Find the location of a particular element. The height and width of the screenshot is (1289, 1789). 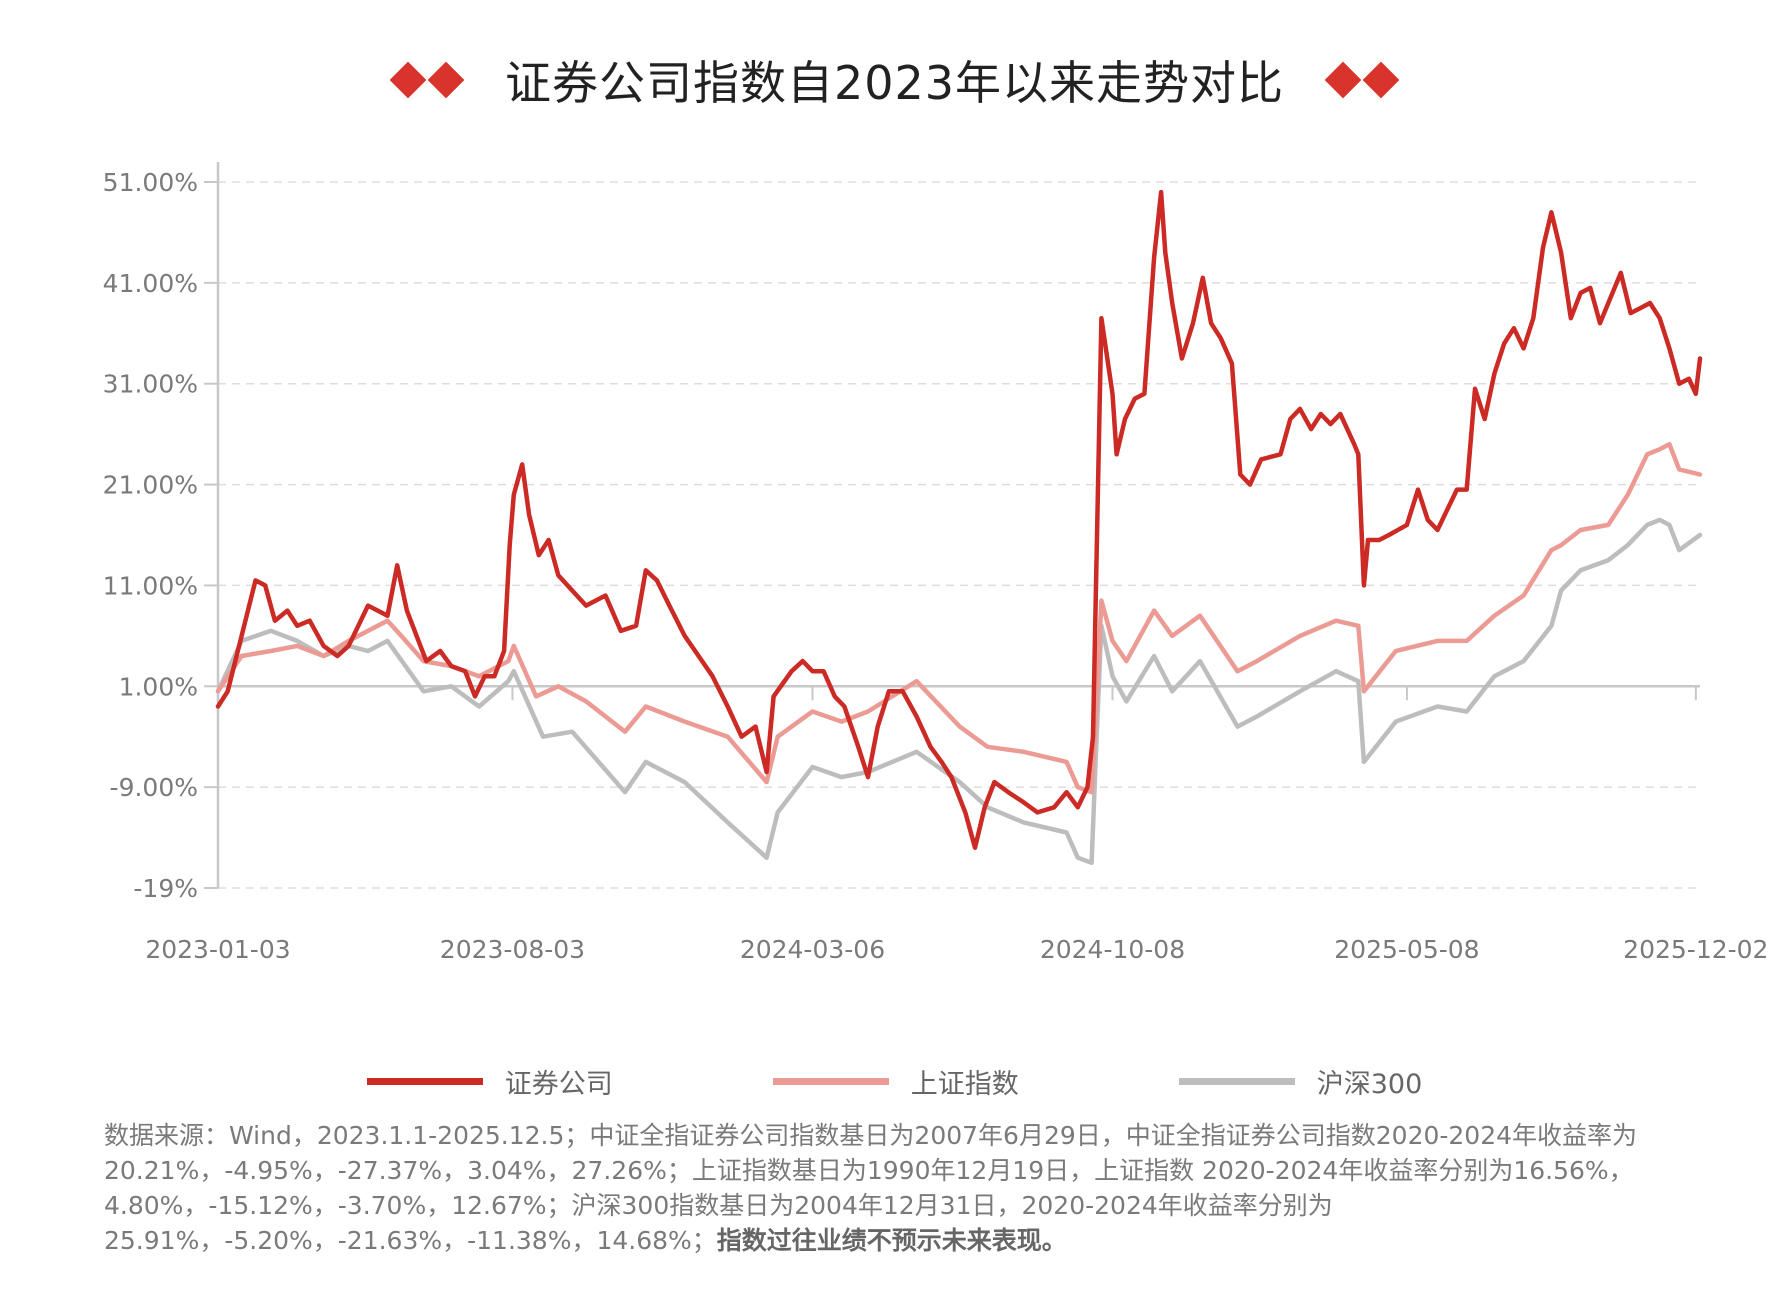

y-tick-label: 21.00% is located at coordinates (150, 485).